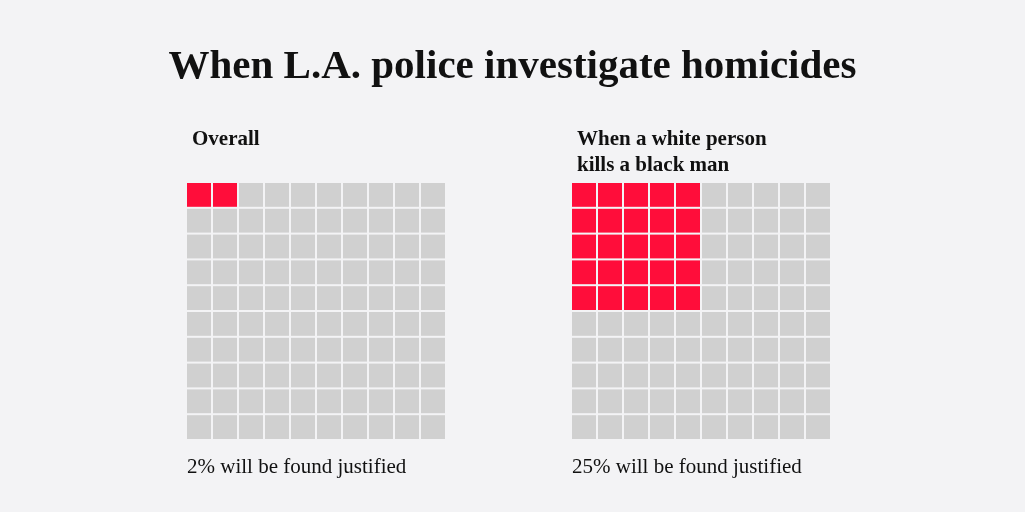 This screenshot has height=512, width=1025. Describe the element at coordinates (674, 151) in the screenshot. I see `text: When a white person kills a black man` at that location.